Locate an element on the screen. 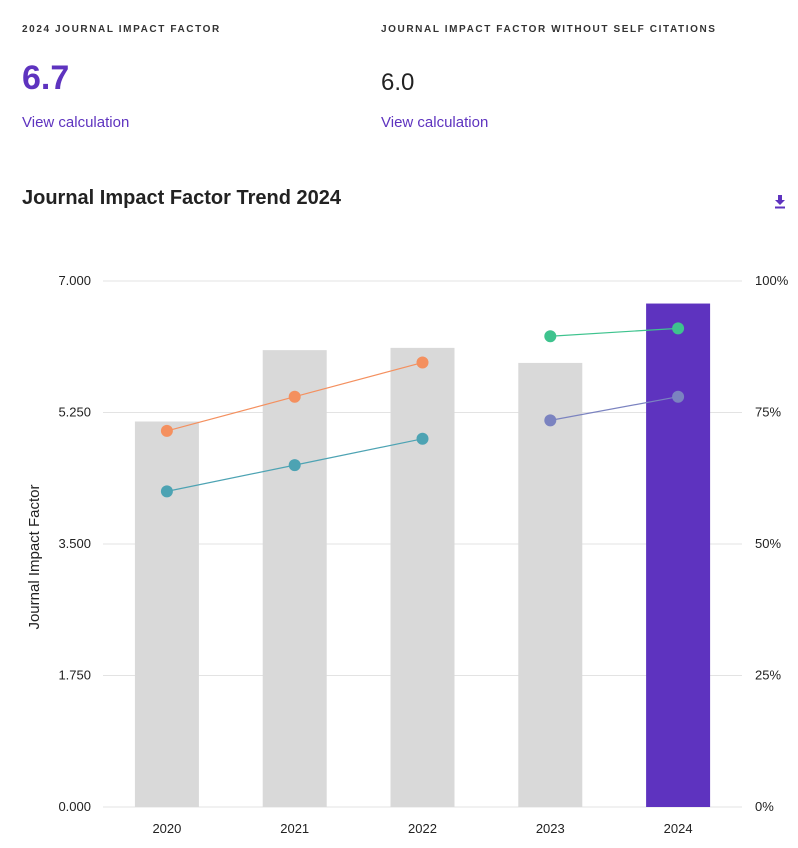  y-axis-label: Journal Impact Factor is located at coordinates (34, 556).